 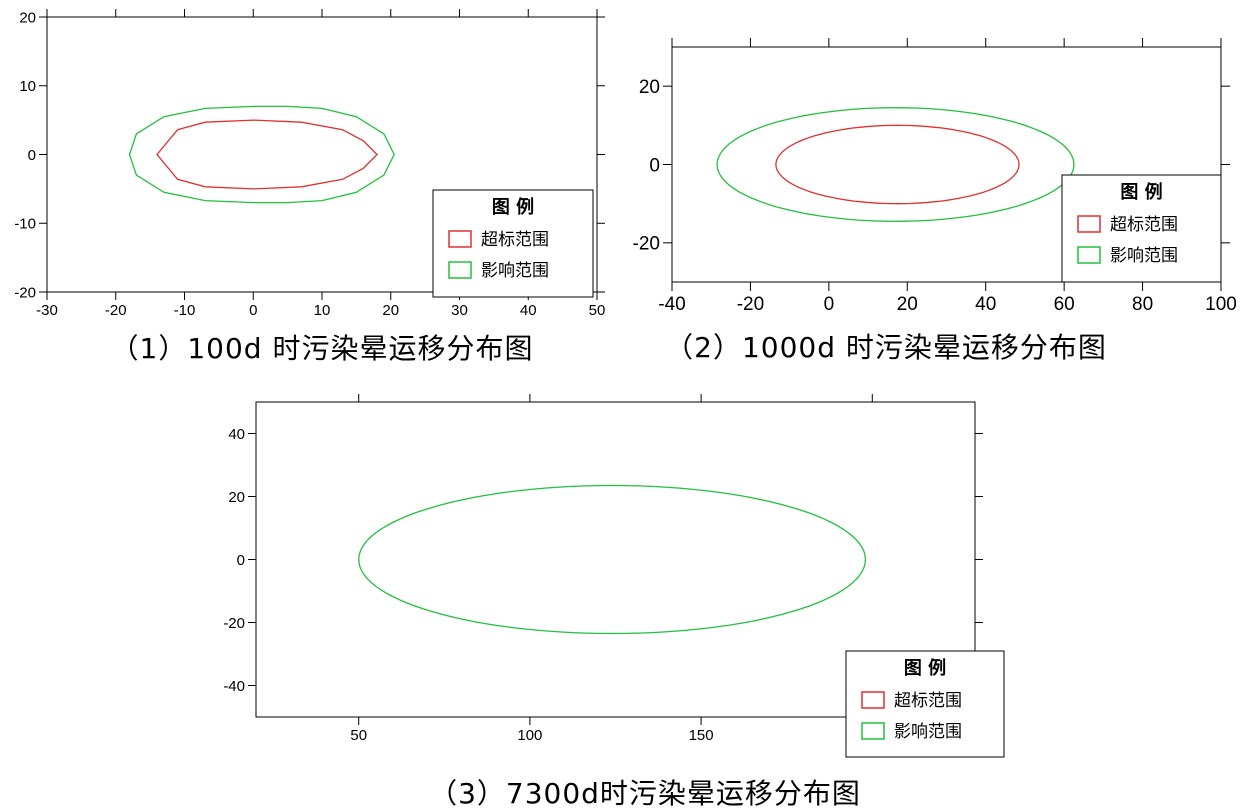 I want to click on x-tick-label: 80, so click(x=1142, y=304).